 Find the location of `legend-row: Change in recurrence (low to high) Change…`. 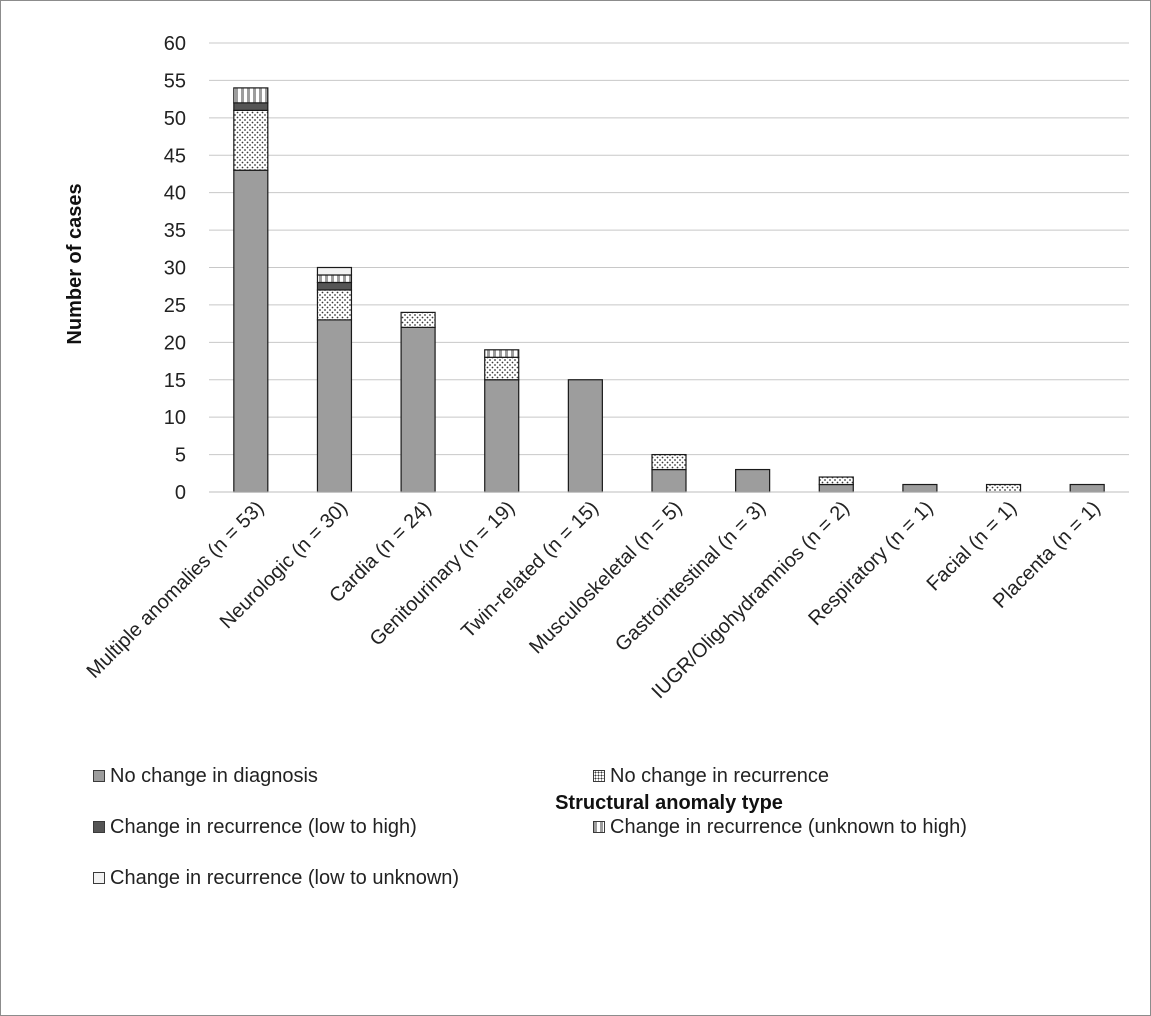

legend-row: Change in recurrence (low to high) Change… is located at coordinates (613, 827).